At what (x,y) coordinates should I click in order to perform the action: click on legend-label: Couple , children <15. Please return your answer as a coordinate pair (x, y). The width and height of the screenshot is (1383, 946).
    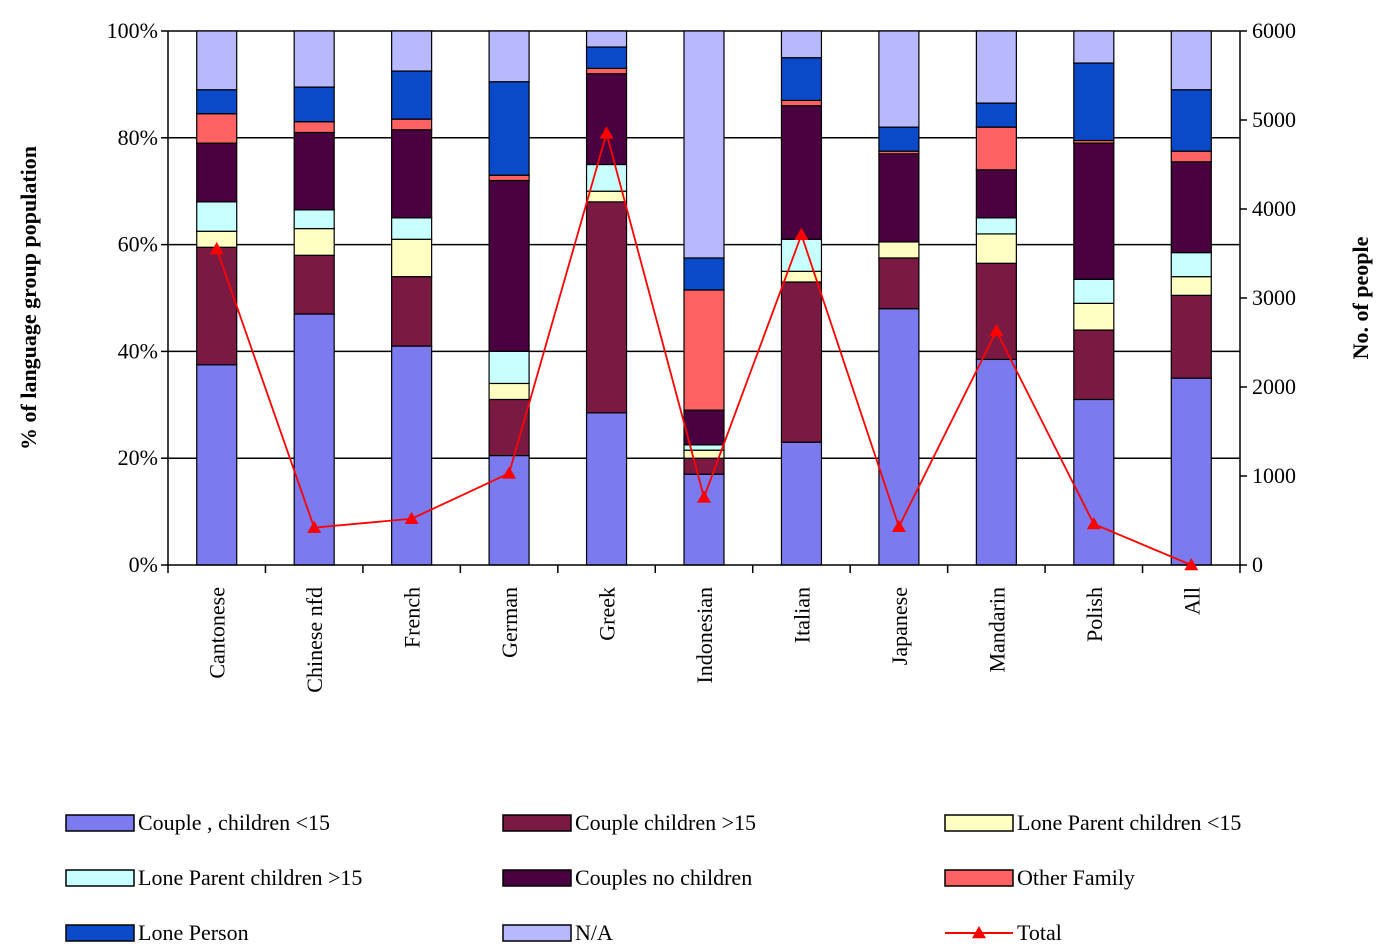
    Looking at the image, I should click on (234, 822).